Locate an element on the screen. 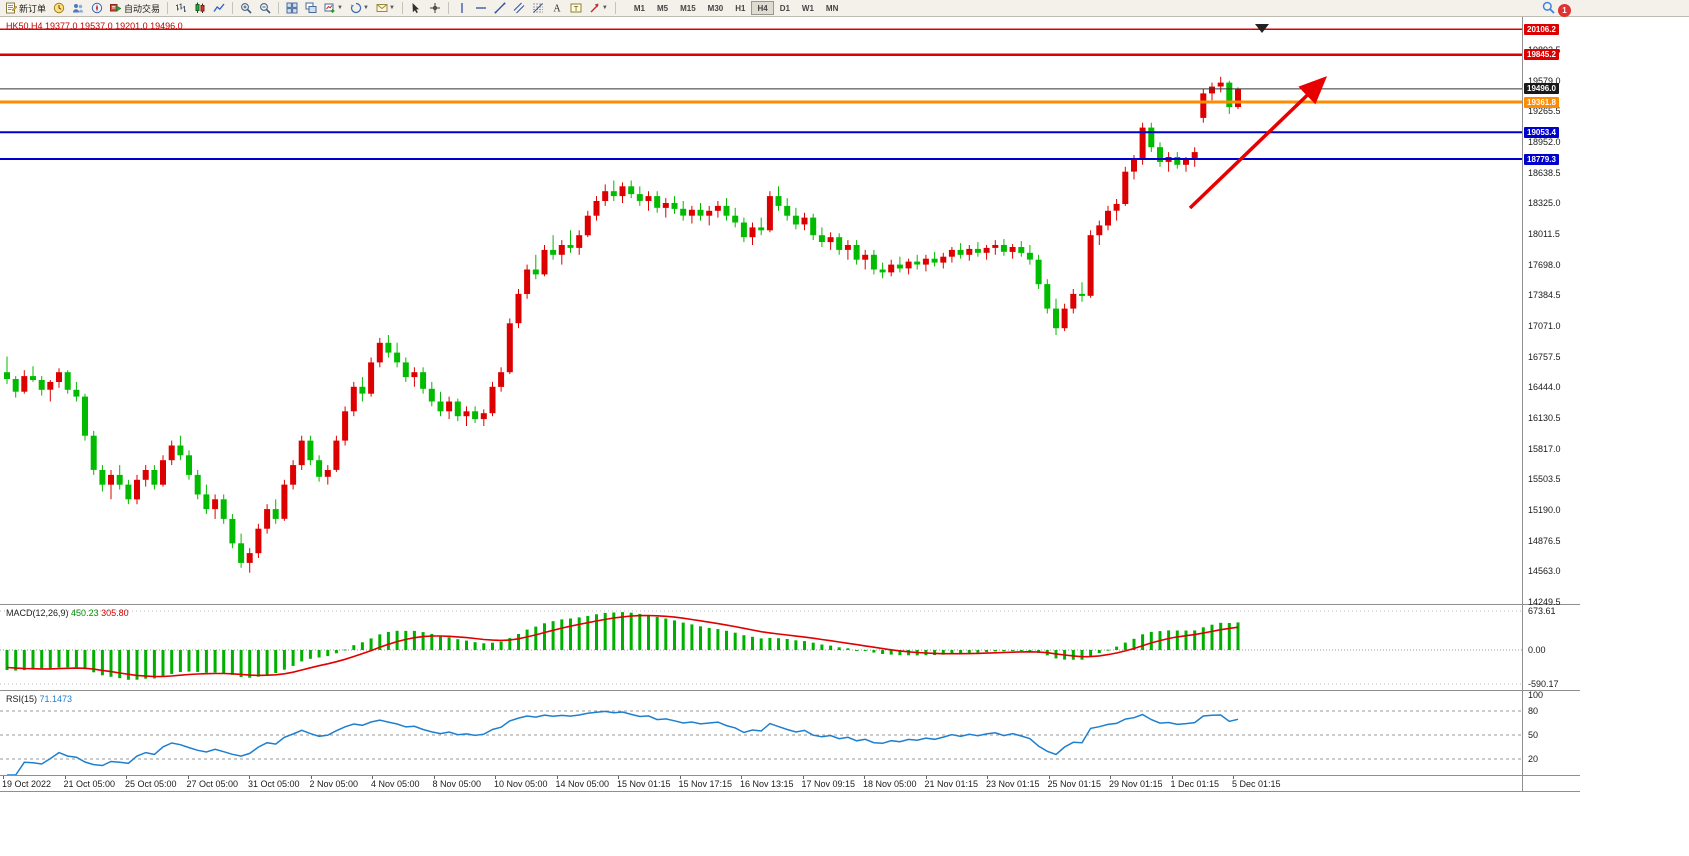 Image resolution: width=1689 pixels, height=856 pixels. label-tool: T is located at coordinates (576, 8).